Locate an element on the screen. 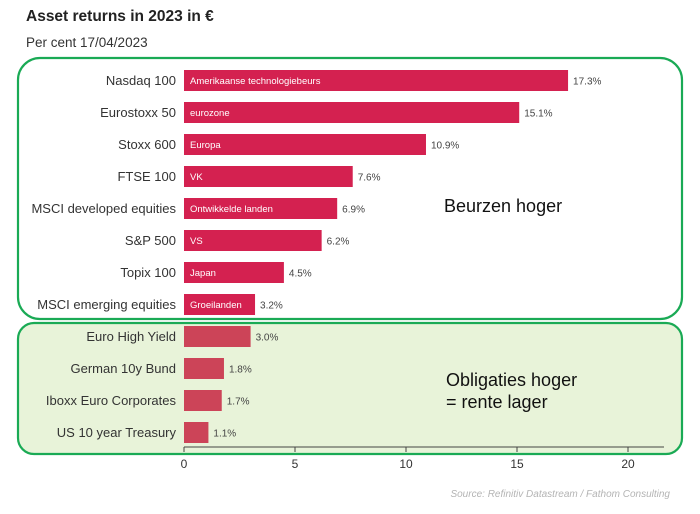  value-label: 3.0% is located at coordinates (267, 338).